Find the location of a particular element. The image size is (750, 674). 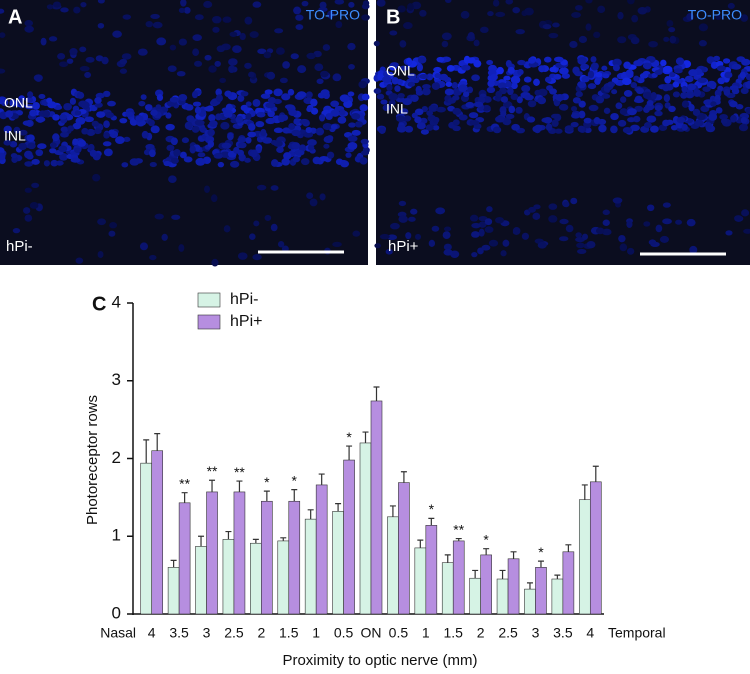

y-tick-label: 0 is located at coordinates (116, 612).